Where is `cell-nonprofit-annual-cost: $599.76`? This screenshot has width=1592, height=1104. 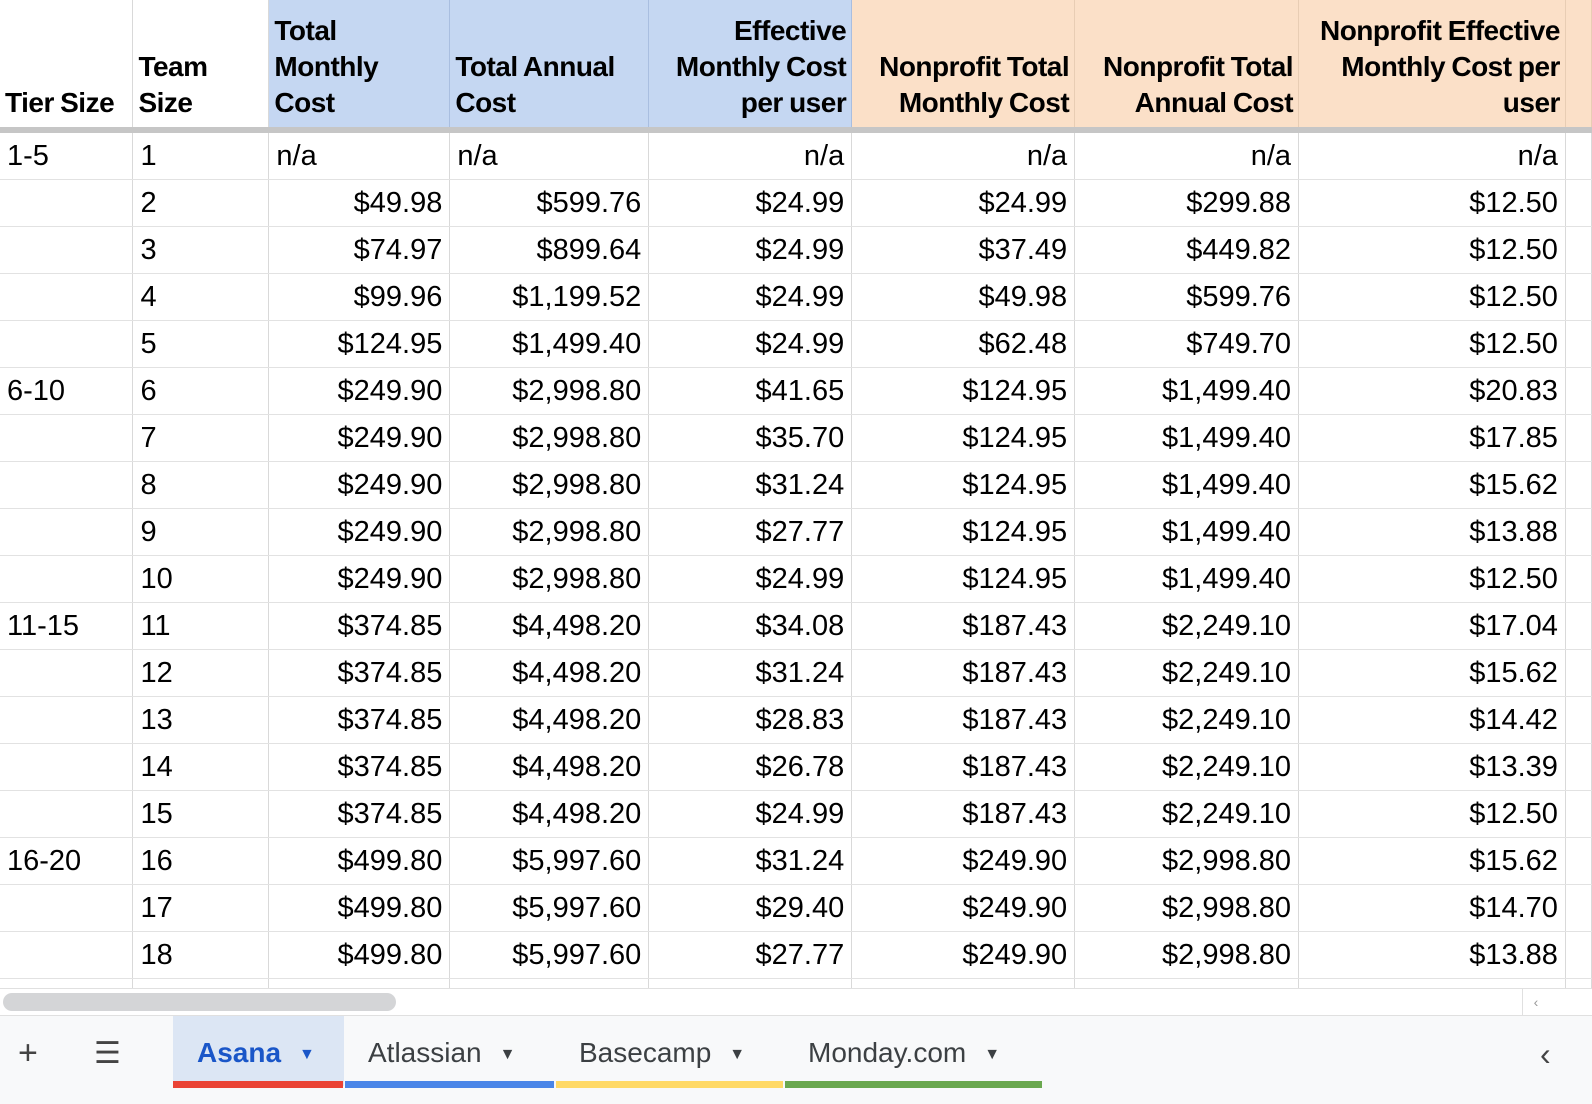
cell-nonprofit-annual-cost: $599.76 is located at coordinates (1187, 297).